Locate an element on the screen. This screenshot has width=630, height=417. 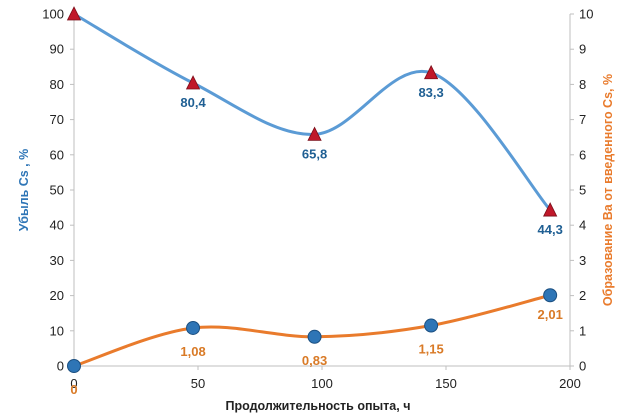
y-right-tick-label: 5 is located at coordinates (582, 190).